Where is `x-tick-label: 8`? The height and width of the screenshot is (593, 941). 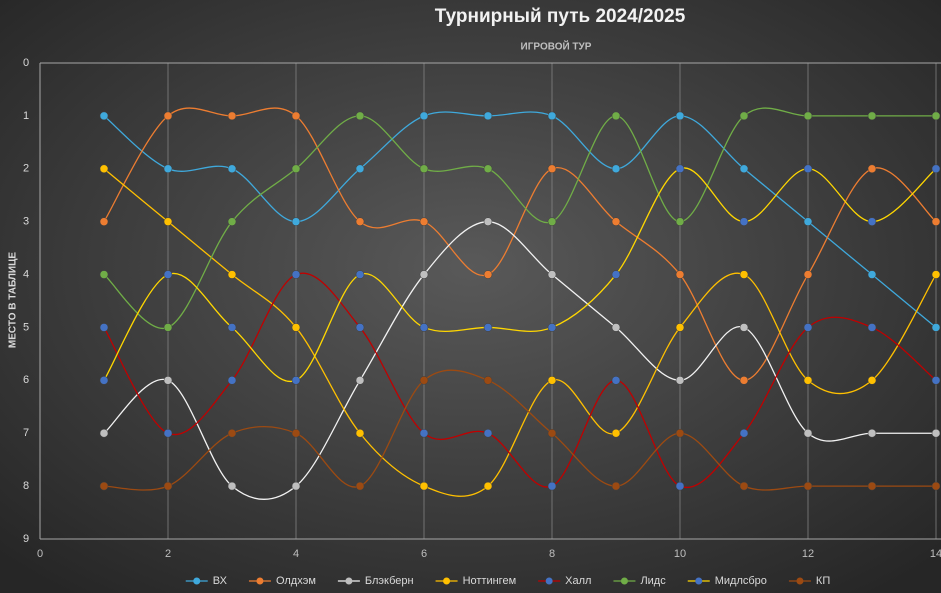
x-tick-label: 8 is located at coordinates (552, 554).